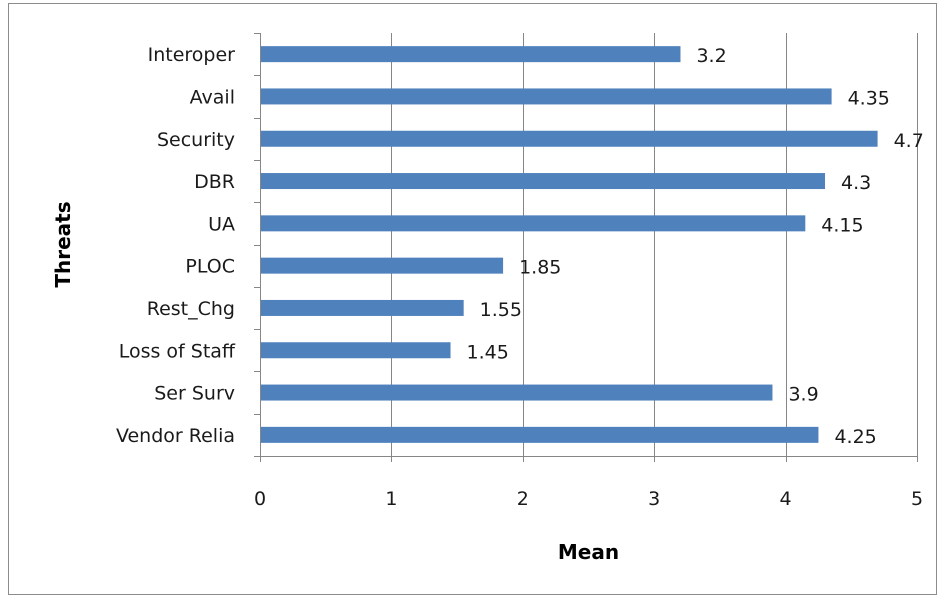 The height and width of the screenshot is (598, 940). Describe the element at coordinates (471, 54) in the screenshot. I see `bar-interoper` at that location.